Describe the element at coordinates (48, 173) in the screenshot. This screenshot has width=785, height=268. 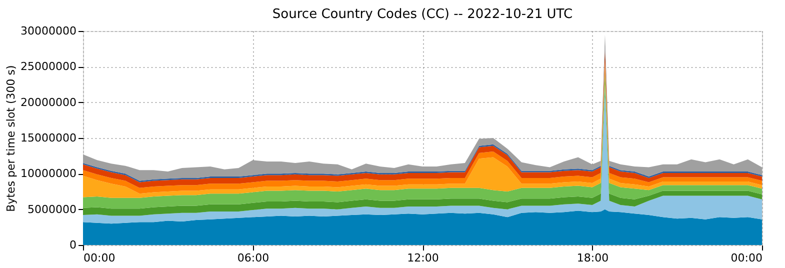
I see `y-tick-label: 10000000` at that location.